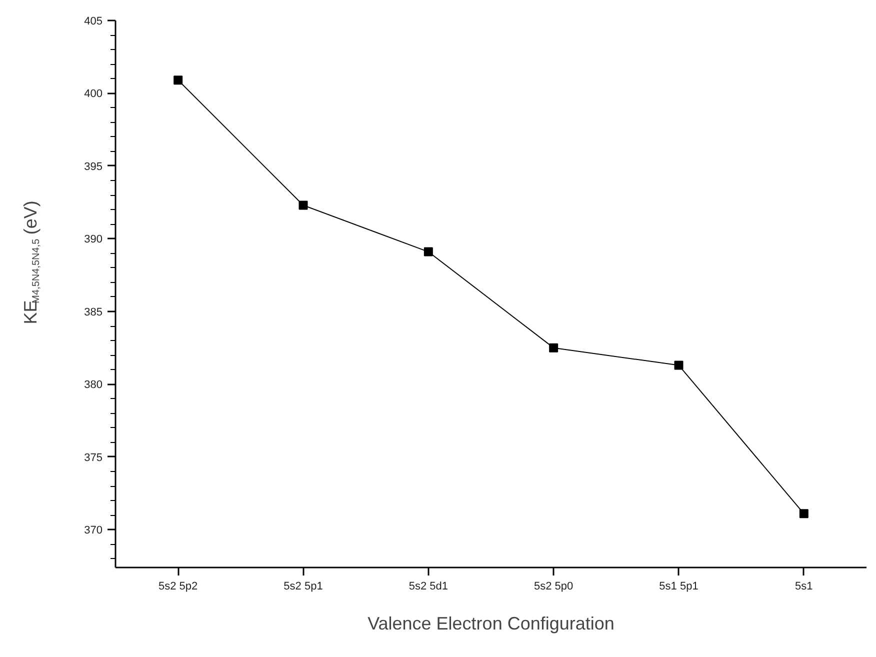  I want to click on y-tick-label: 395, so click(93, 166).